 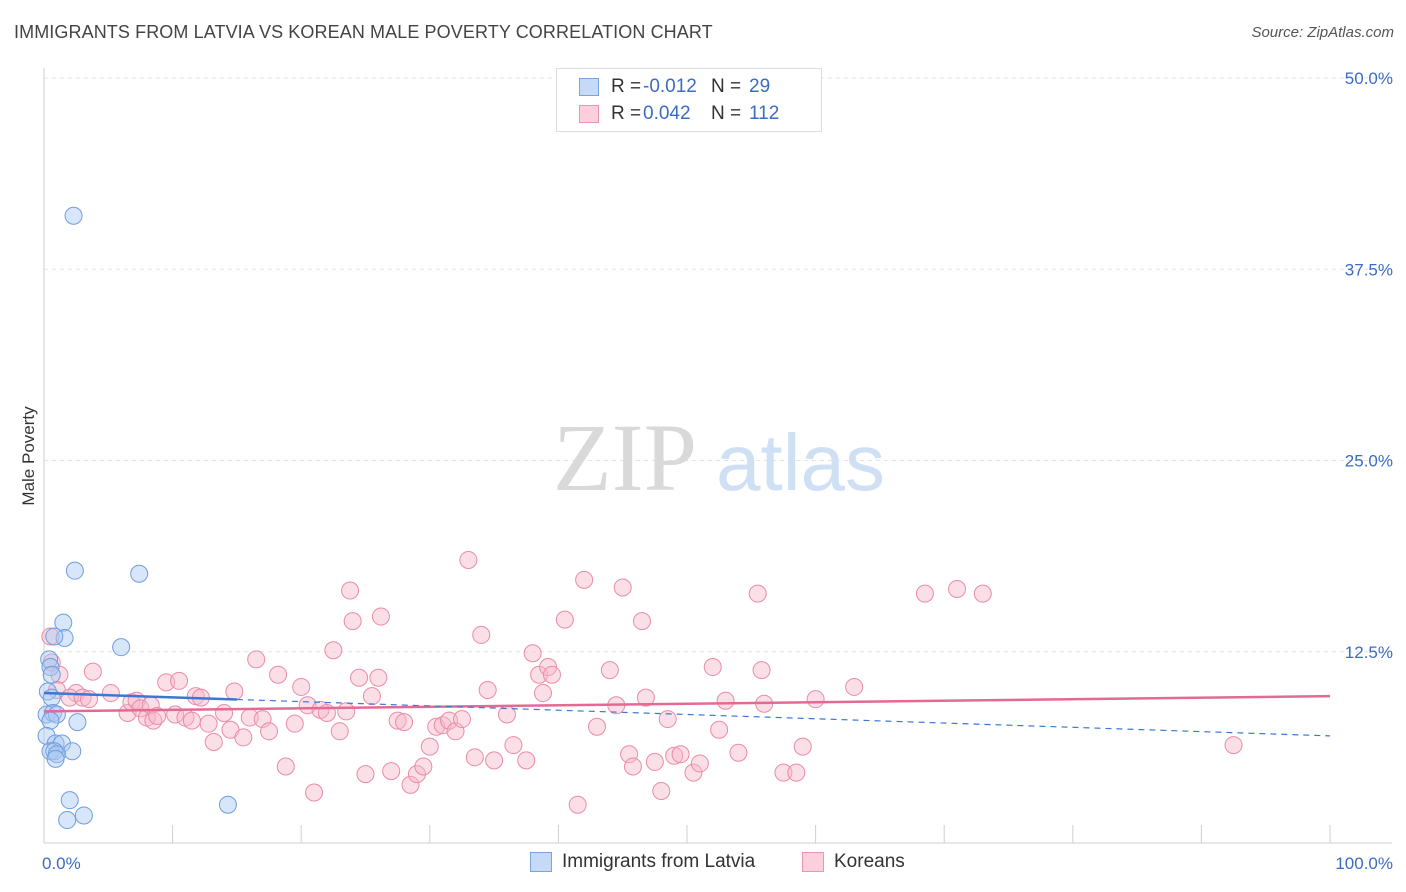 I want to click on legend-r-value-latvia: -0.012, so click(x=670, y=86).